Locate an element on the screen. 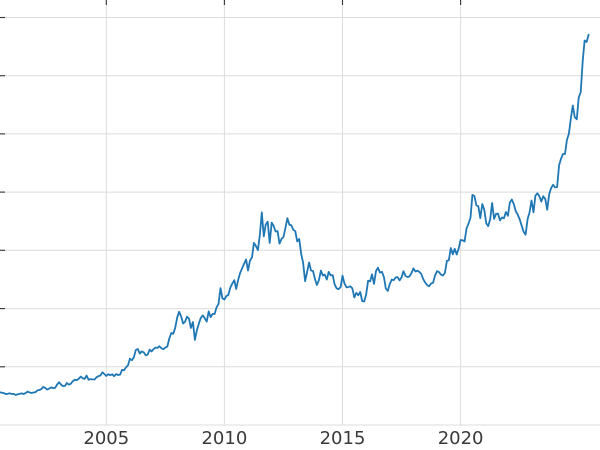 The width and height of the screenshot is (600, 450). x-tick-label: 2015 is located at coordinates (343, 438).